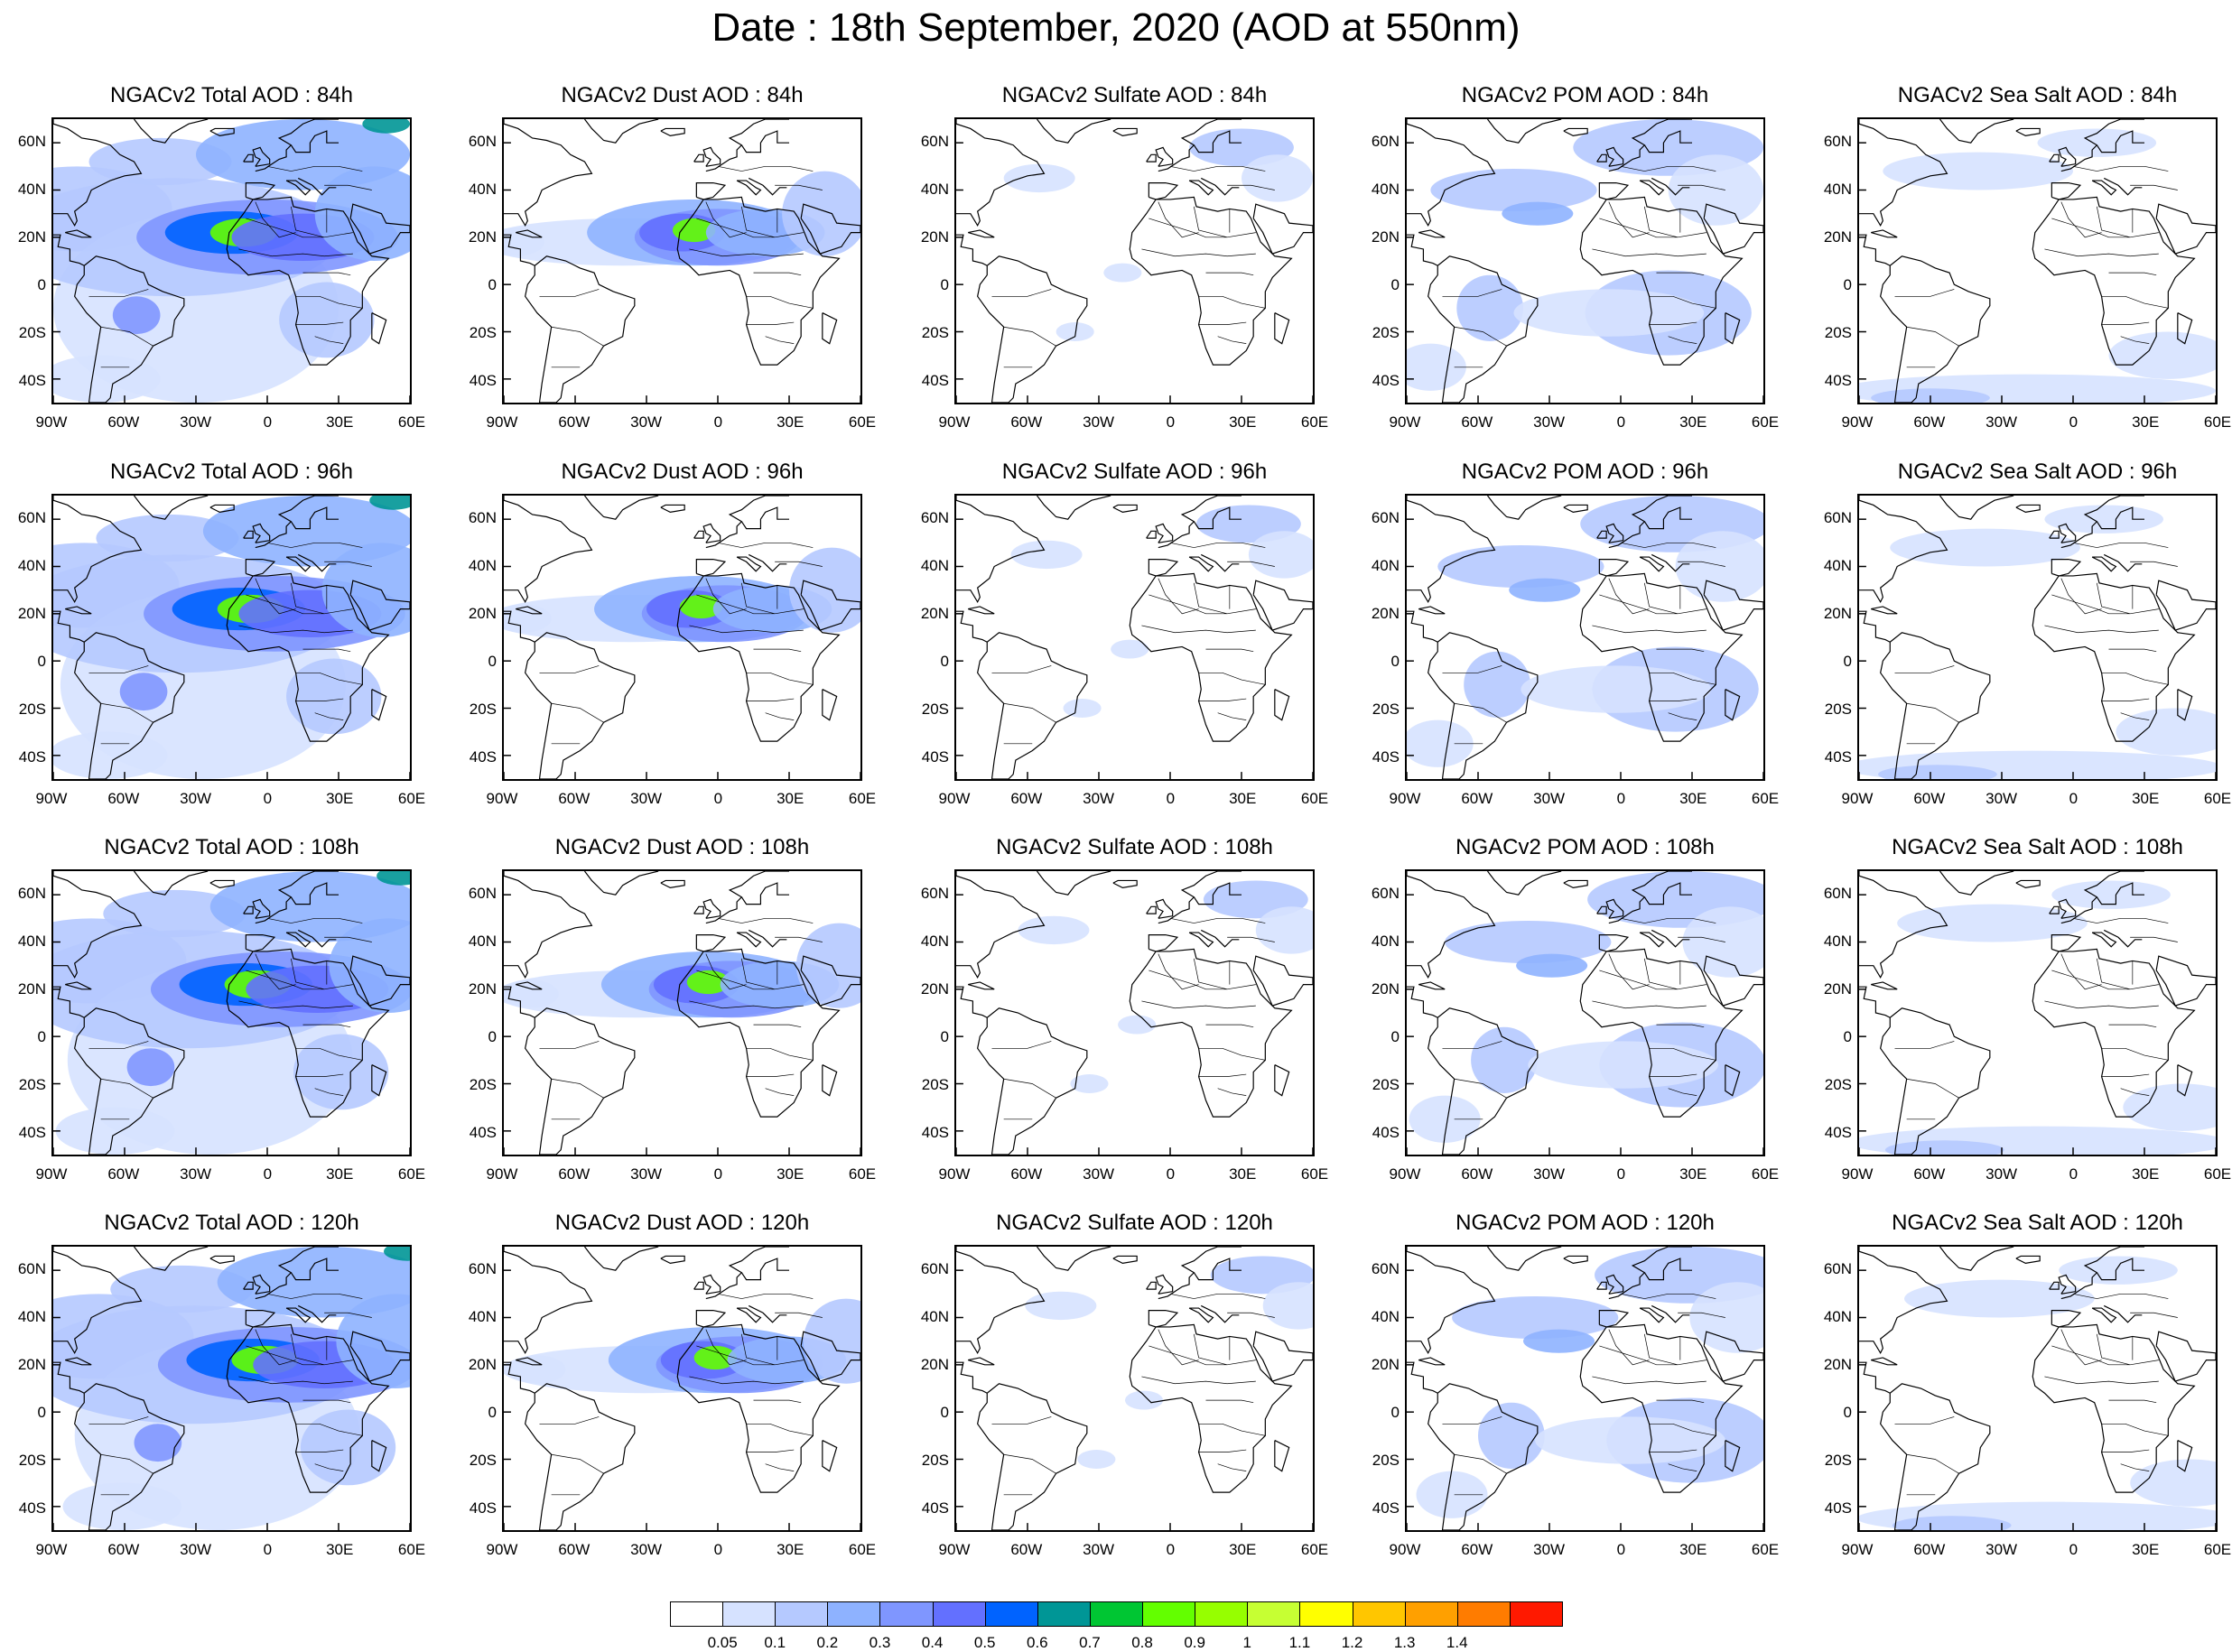  What do you see at coordinates (646, 422) in the screenshot?
I see `lon-label: 30W` at bounding box center [646, 422].